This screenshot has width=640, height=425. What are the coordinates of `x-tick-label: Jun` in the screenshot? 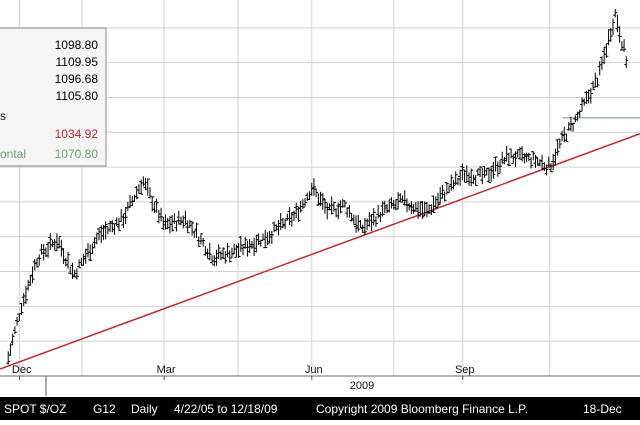 It's located at (314, 370).